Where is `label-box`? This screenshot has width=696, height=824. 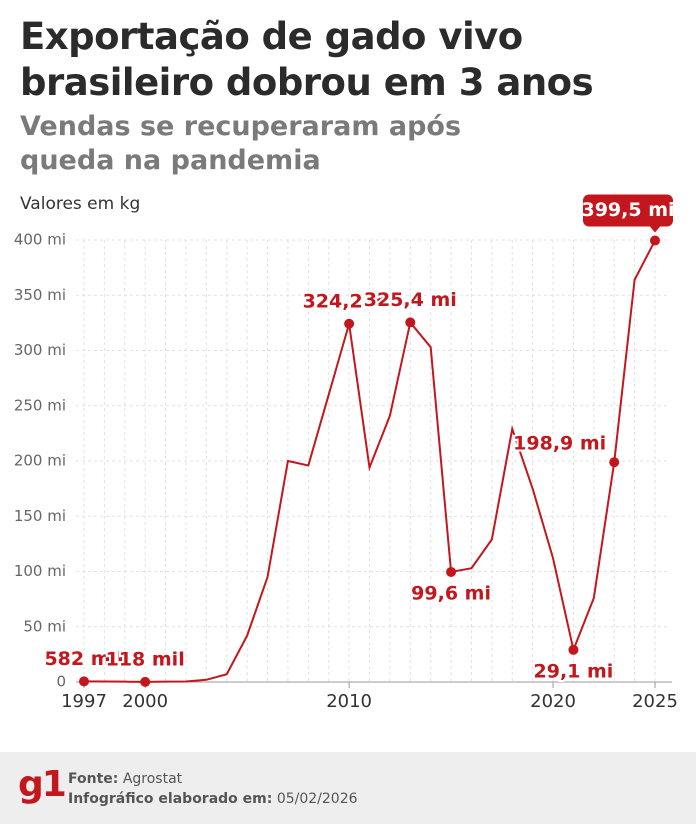
label-box is located at coordinates (628, 210).